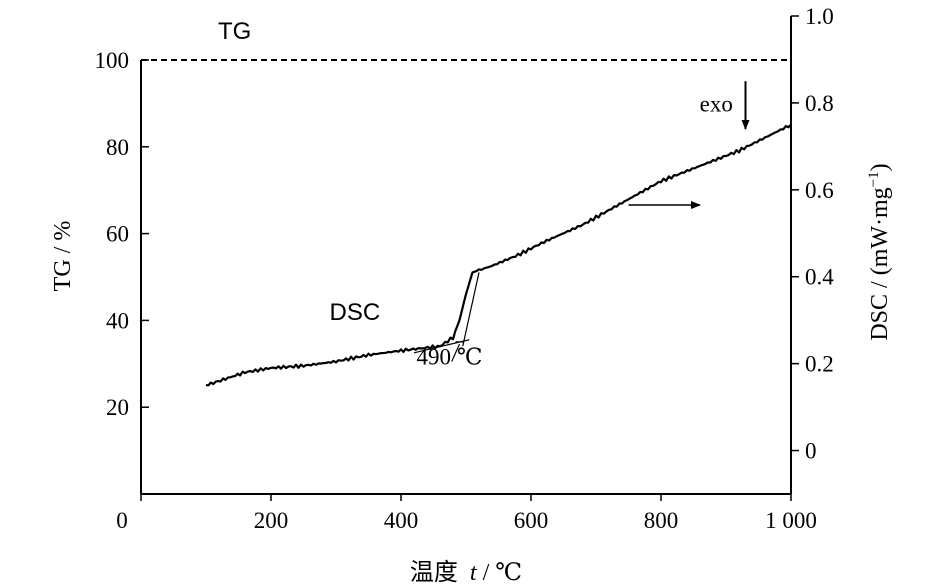 This screenshot has height=588, width=945. I want to click on x-tick-label: 0, so click(122, 520).